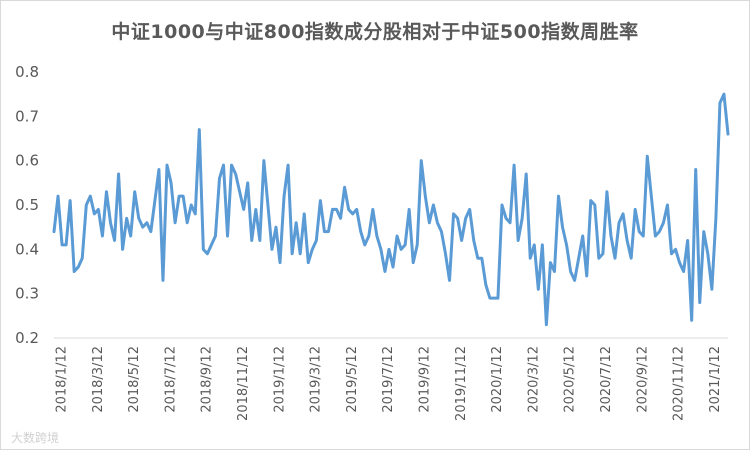 The height and width of the screenshot is (452, 752). Describe the element at coordinates (243, 383) in the screenshot. I see `x-tick-label: 2018/11/12` at that location.